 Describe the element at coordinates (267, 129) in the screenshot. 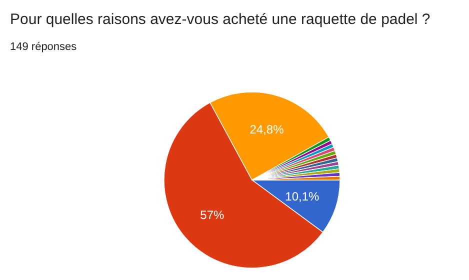

I see `data-label: 24,8%` at that location.